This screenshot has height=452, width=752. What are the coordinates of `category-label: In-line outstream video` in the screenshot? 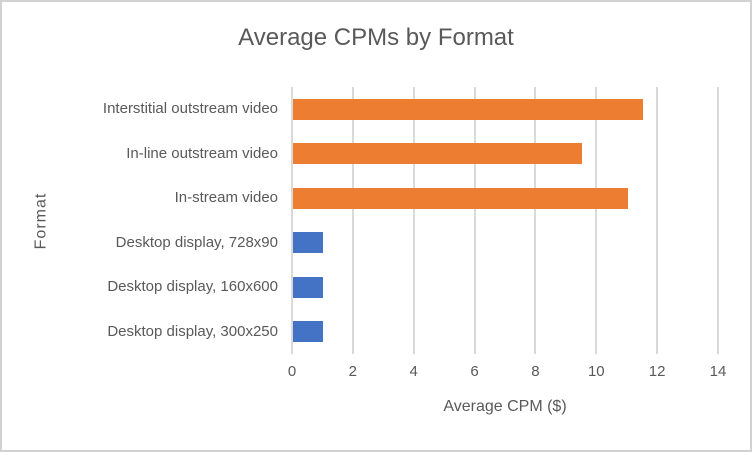 It's located at (202, 153).